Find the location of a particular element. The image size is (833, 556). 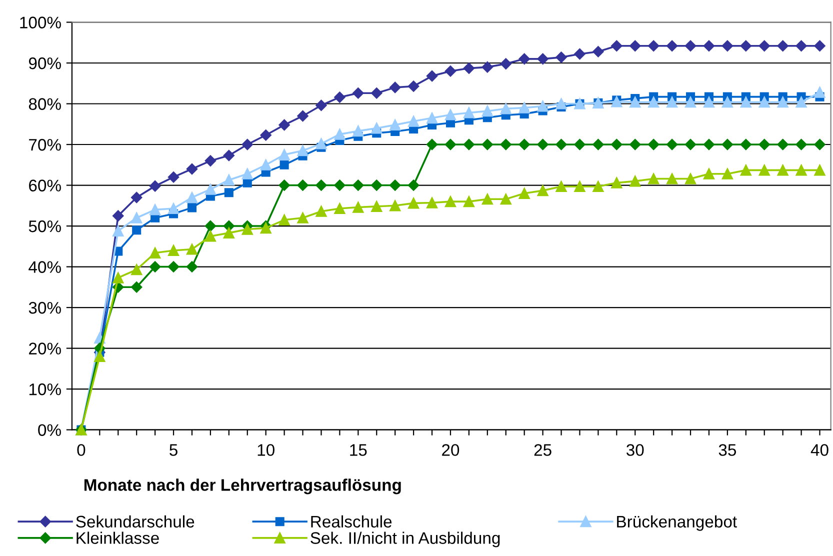

y-tick-label: 70% is located at coordinates (45, 144).